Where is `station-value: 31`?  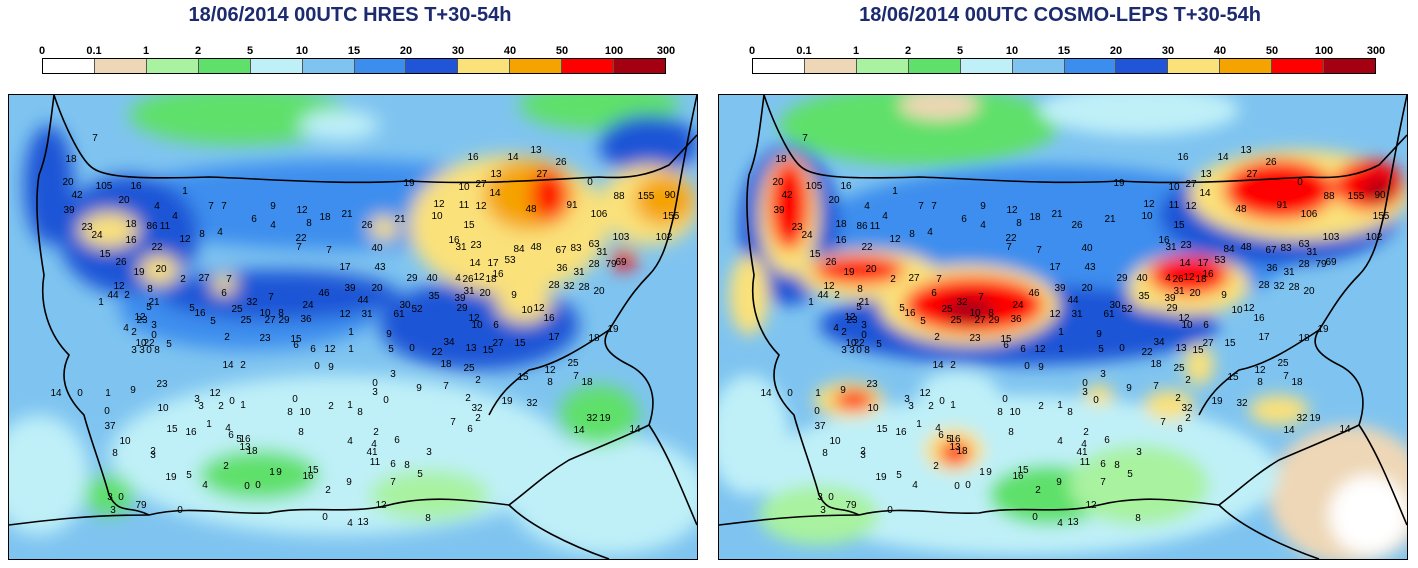
station-value: 31 is located at coordinates (1289, 272).